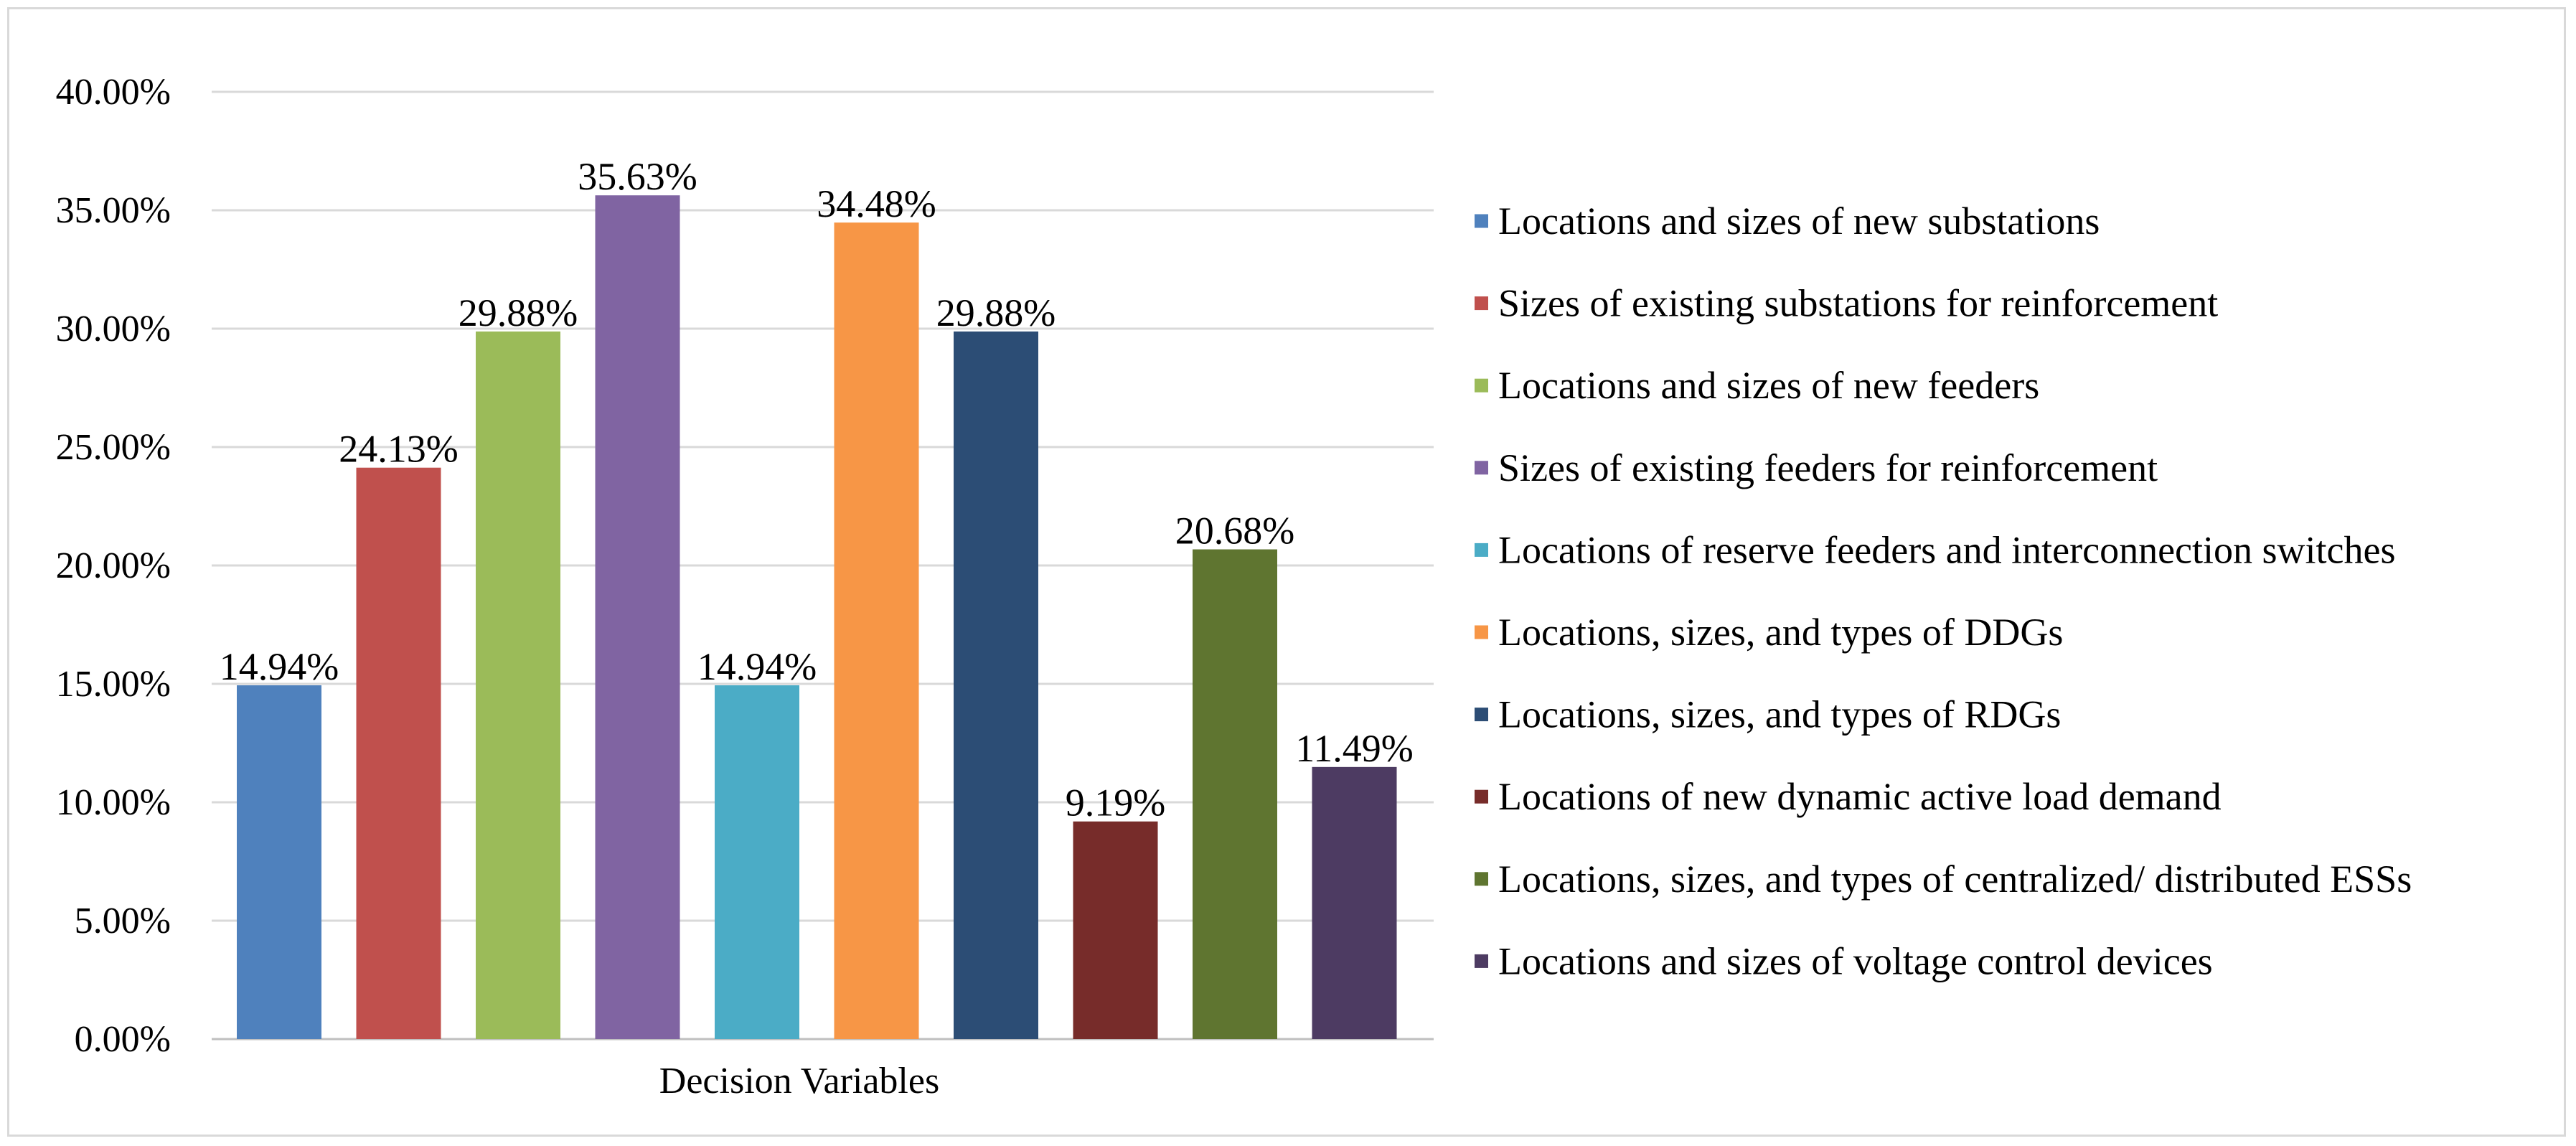 The image size is (2576, 1146). I want to click on data-label-1: 14.94%, so click(279, 666).